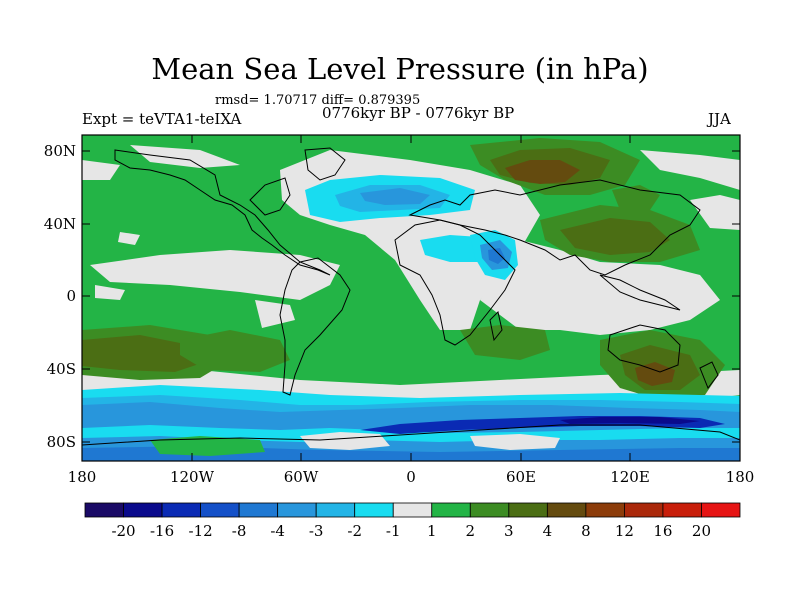  Describe the element at coordinates (719, 119) in the screenshot. I see `season-label: JJA` at that location.